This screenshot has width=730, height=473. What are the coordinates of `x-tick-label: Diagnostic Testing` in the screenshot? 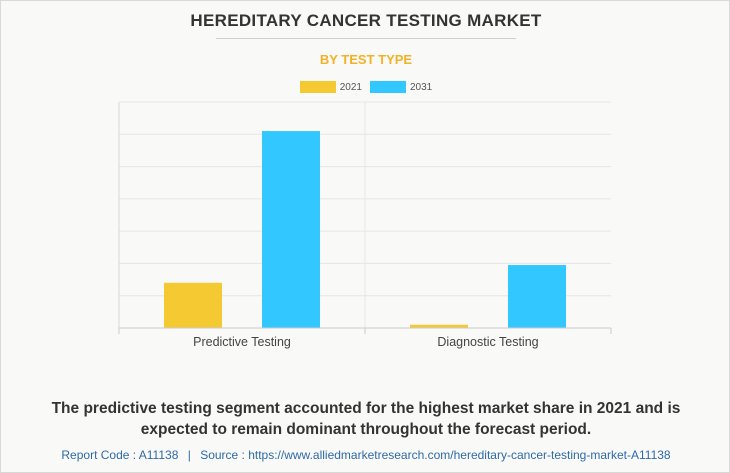 It's located at (487, 342).